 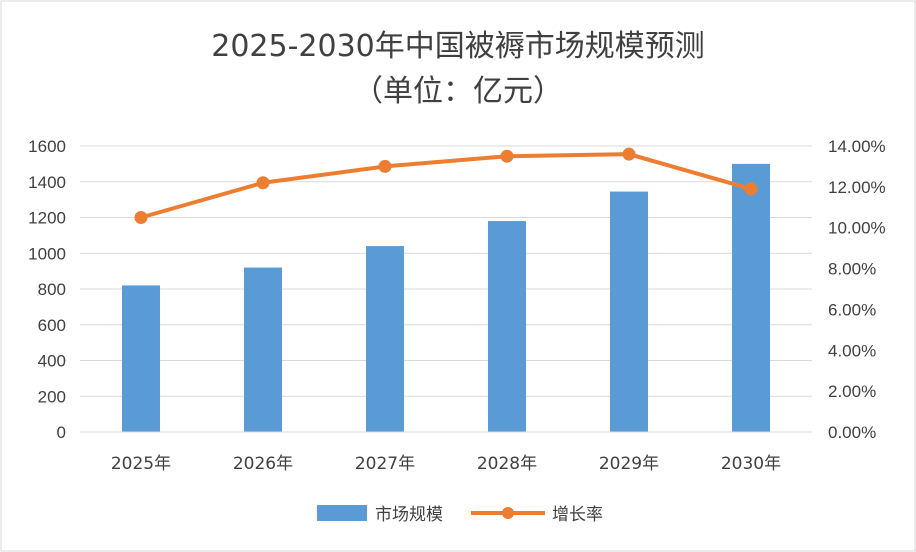 I want to click on legend-bar-label: 市场规模, so click(x=409, y=515).